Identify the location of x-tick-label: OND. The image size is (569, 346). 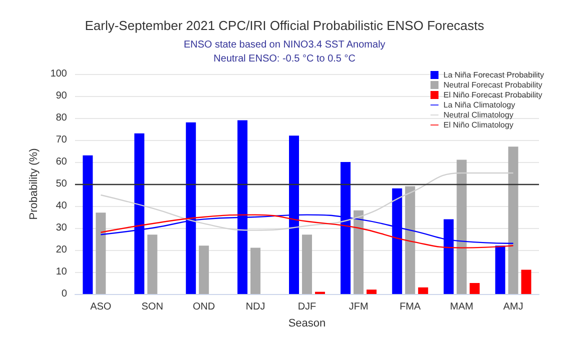
(204, 307).